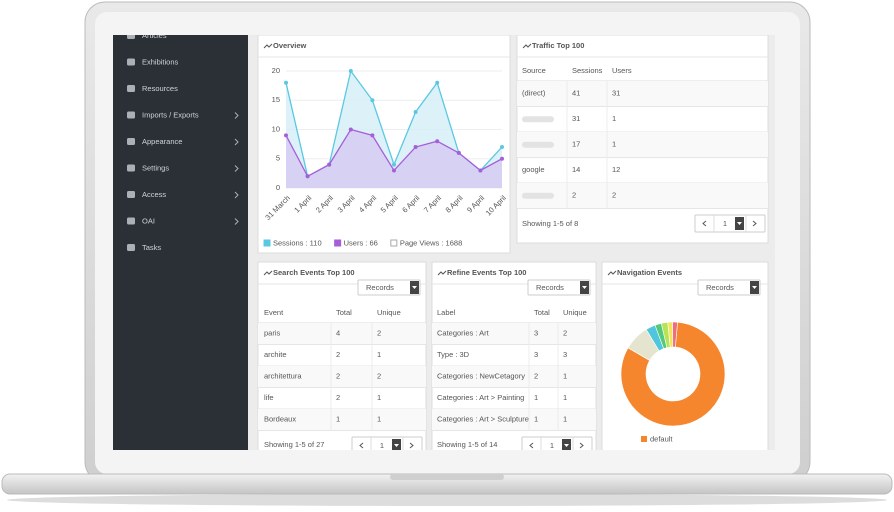 The height and width of the screenshot is (512, 894). I want to click on column-header: Sessions, so click(587, 70).